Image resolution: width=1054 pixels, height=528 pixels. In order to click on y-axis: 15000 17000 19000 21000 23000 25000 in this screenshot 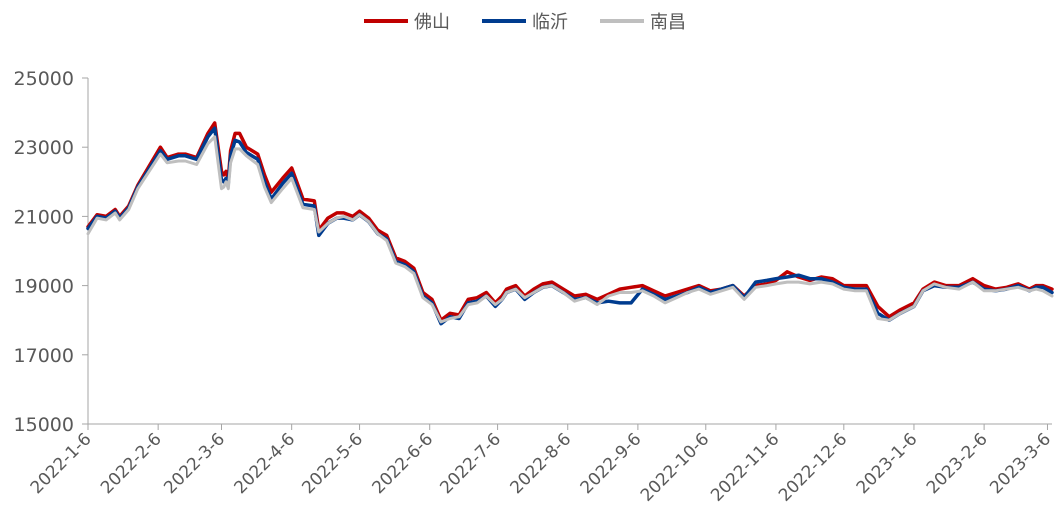, I will do `click(51, 252)`.